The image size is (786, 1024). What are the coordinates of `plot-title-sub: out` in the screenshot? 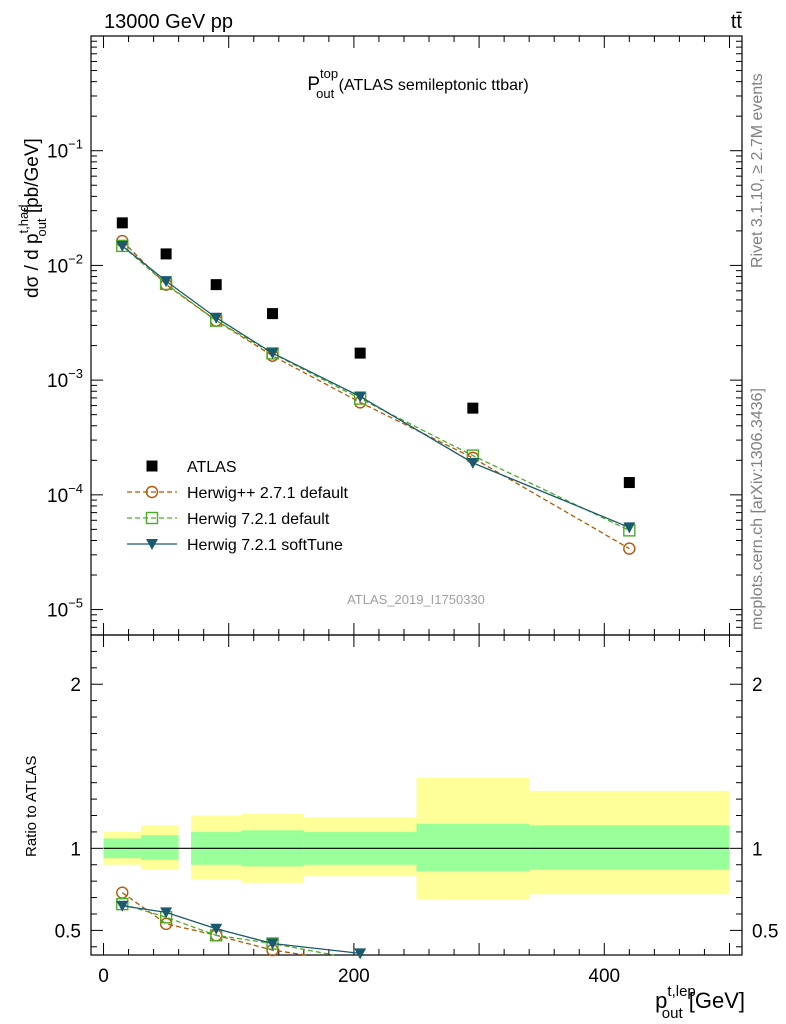 It's located at (325, 93).